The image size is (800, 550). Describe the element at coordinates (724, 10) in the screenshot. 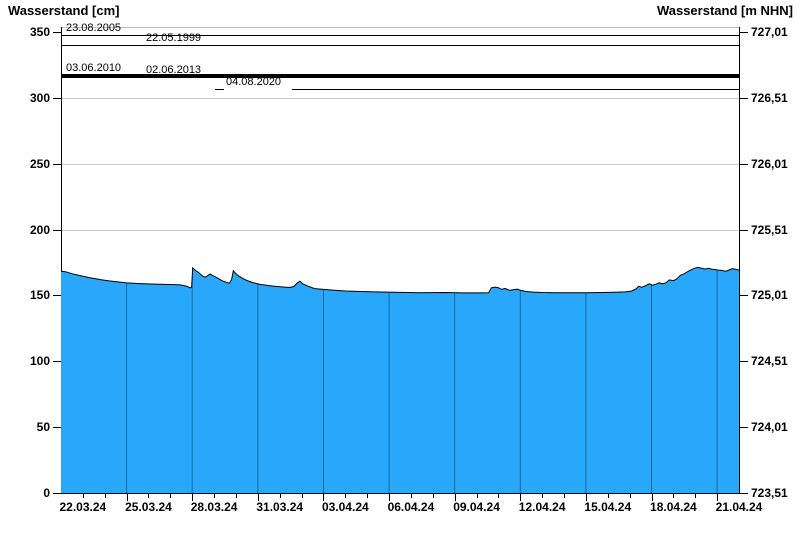

I see `right-axis-title: Wasserstand [m NHN]` at that location.